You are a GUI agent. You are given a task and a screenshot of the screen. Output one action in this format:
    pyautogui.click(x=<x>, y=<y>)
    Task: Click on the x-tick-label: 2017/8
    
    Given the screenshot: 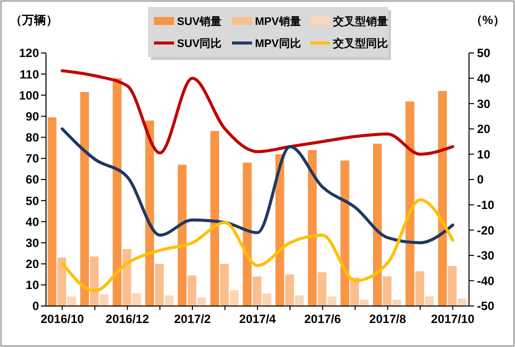 What is the action you would take?
    pyautogui.click(x=387, y=319)
    